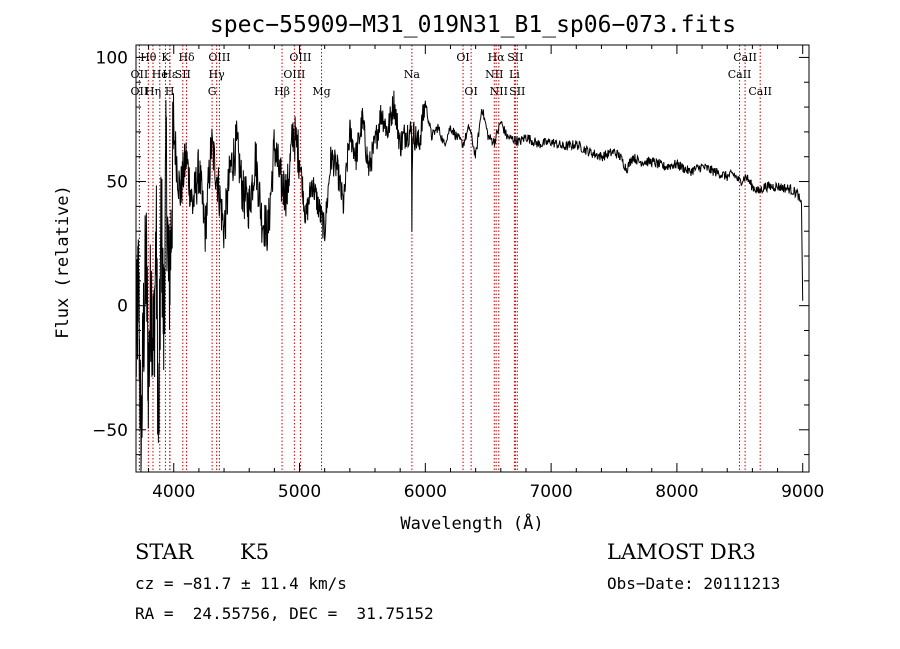 The width and height of the screenshot is (900, 649). Describe the element at coordinates (110, 431) in the screenshot. I see `y-tick-label: −50` at that location.